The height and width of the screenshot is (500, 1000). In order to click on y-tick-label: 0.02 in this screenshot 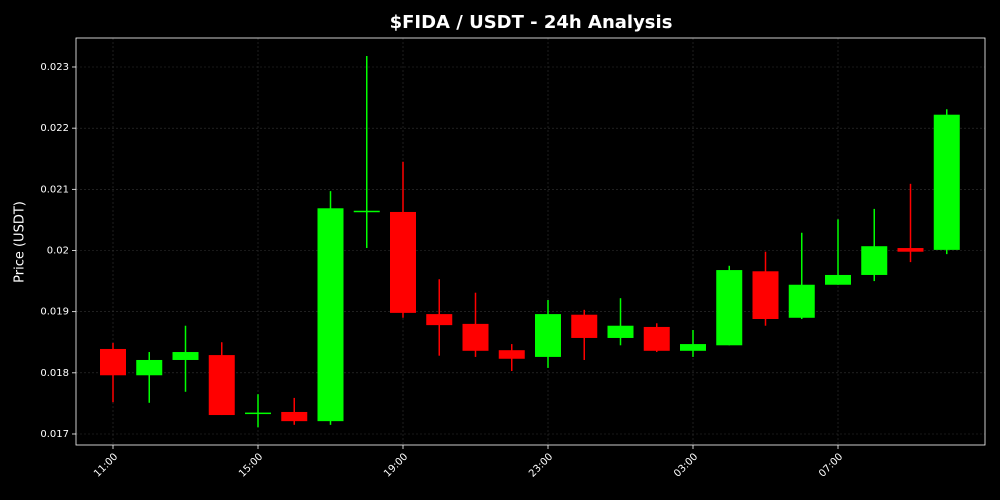, I will do `click(58, 250)`.